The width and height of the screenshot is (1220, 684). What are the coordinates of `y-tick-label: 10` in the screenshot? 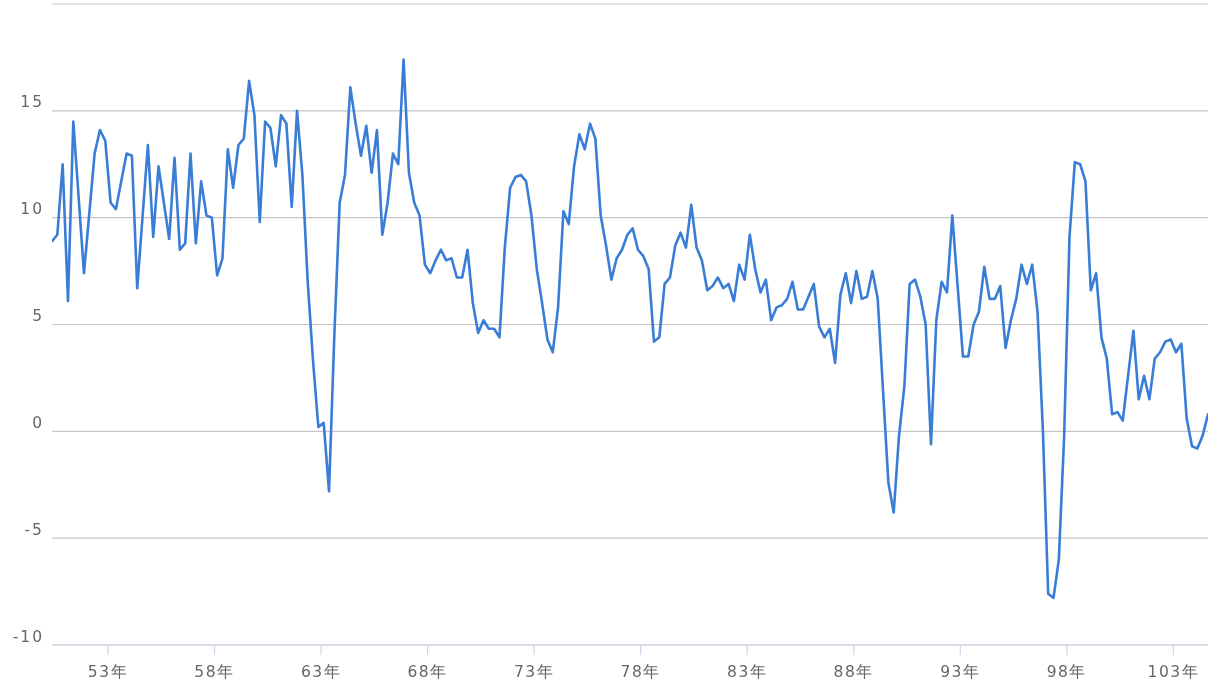 It's located at (32, 209).